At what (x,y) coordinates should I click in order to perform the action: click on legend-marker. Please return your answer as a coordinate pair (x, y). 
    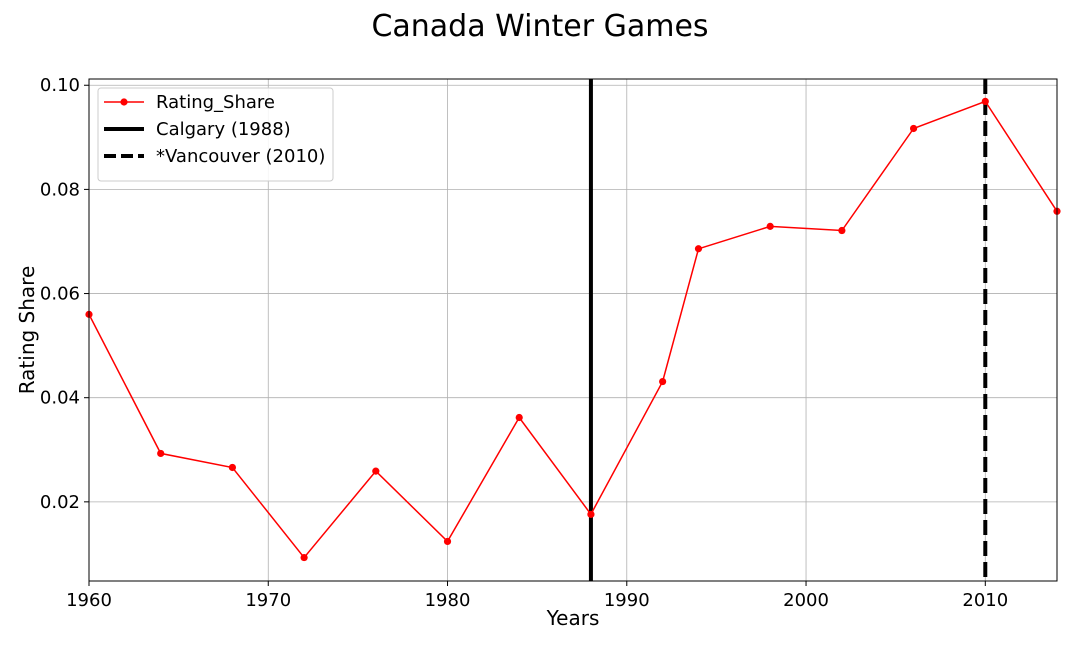
    Looking at the image, I should click on (124, 102).